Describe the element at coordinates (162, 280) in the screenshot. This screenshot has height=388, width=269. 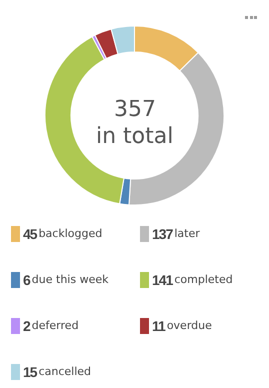
I see `data-label: 141` at that location.